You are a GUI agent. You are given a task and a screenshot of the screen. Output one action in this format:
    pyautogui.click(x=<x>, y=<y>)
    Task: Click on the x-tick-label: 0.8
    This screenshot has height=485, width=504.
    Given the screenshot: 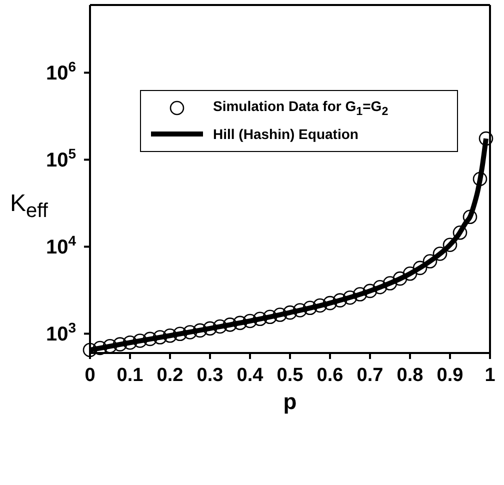 What is the action you would take?
    pyautogui.click(x=410, y=375)
    